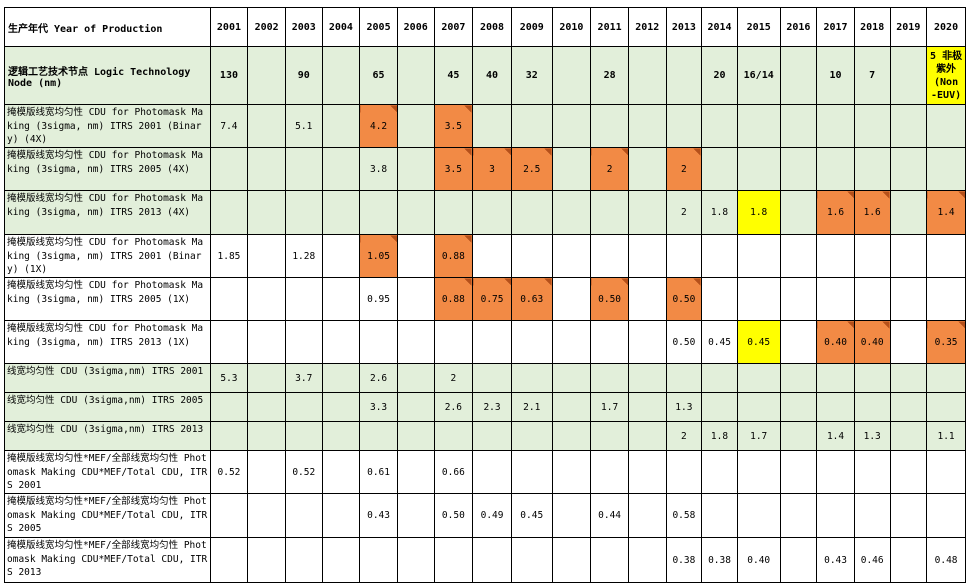 Image resolution: width=971 pixels, height=586 pixels. Describe the element at coordinates (719, 27) in the screenshot. I see `year-header-cell: 2014` at that location.